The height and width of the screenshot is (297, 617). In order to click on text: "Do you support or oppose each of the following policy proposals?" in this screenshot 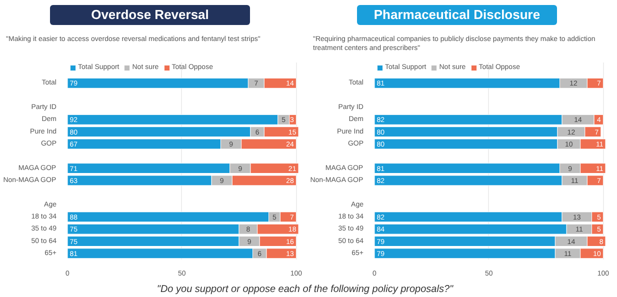, I will do `click(305, 290)`.